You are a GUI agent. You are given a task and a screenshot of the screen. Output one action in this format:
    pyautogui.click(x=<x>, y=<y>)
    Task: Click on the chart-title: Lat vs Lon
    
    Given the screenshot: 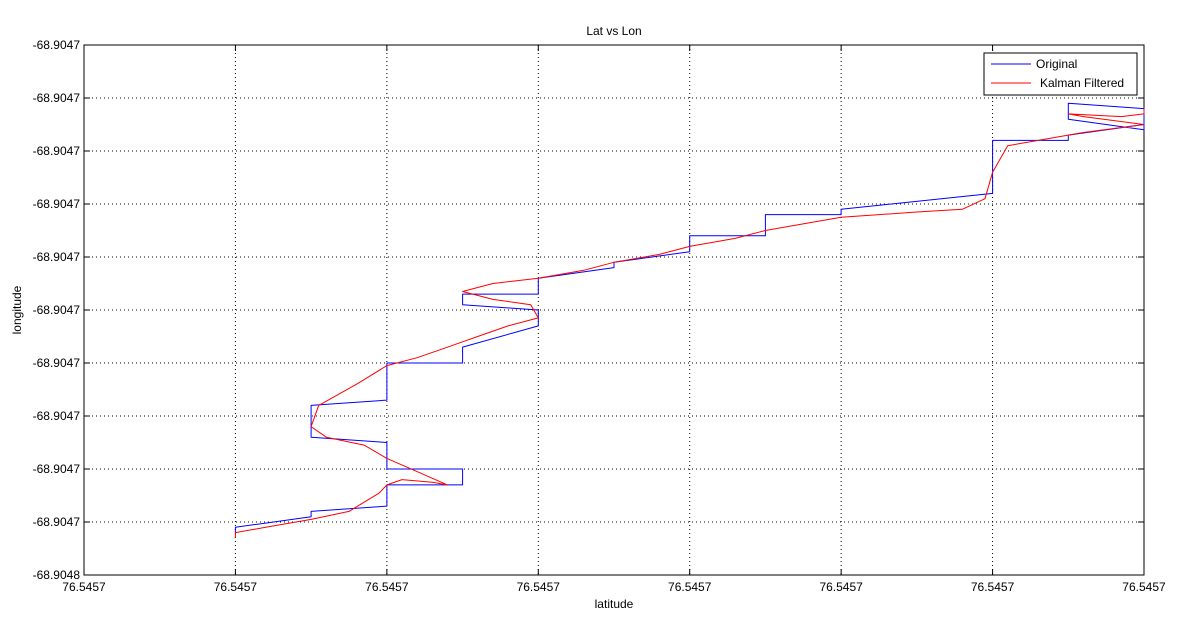 What is the action you would take?
    pyautogui.click(x=613, y=31)
    